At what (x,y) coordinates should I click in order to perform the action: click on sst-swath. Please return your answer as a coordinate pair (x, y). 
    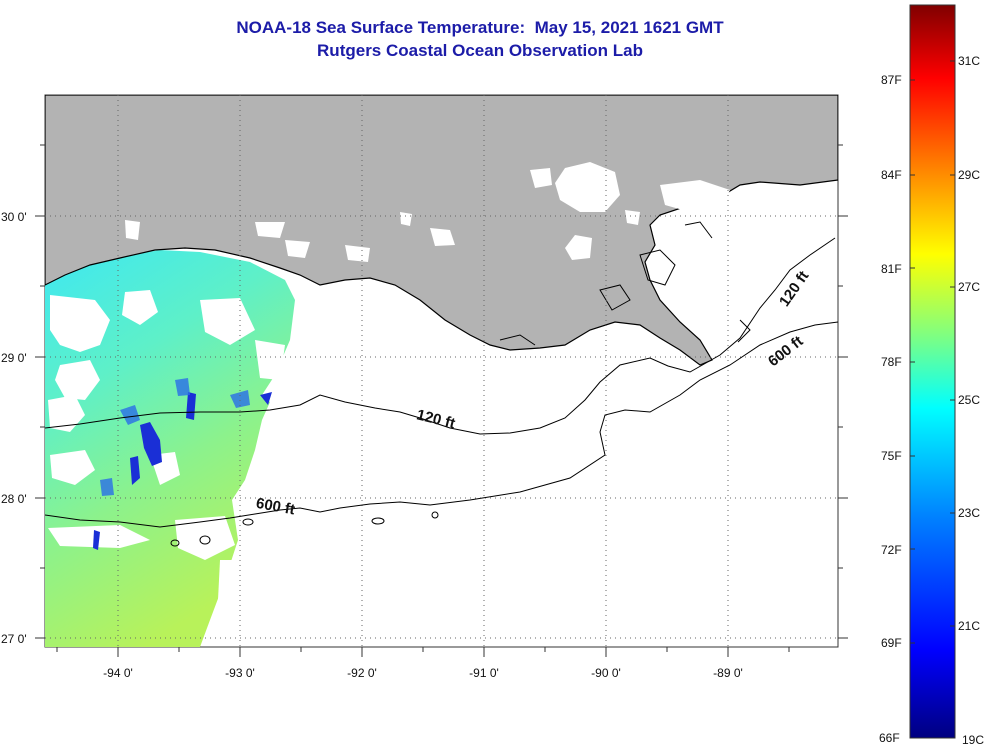
    Looking at the image, I should click on (170, 448).